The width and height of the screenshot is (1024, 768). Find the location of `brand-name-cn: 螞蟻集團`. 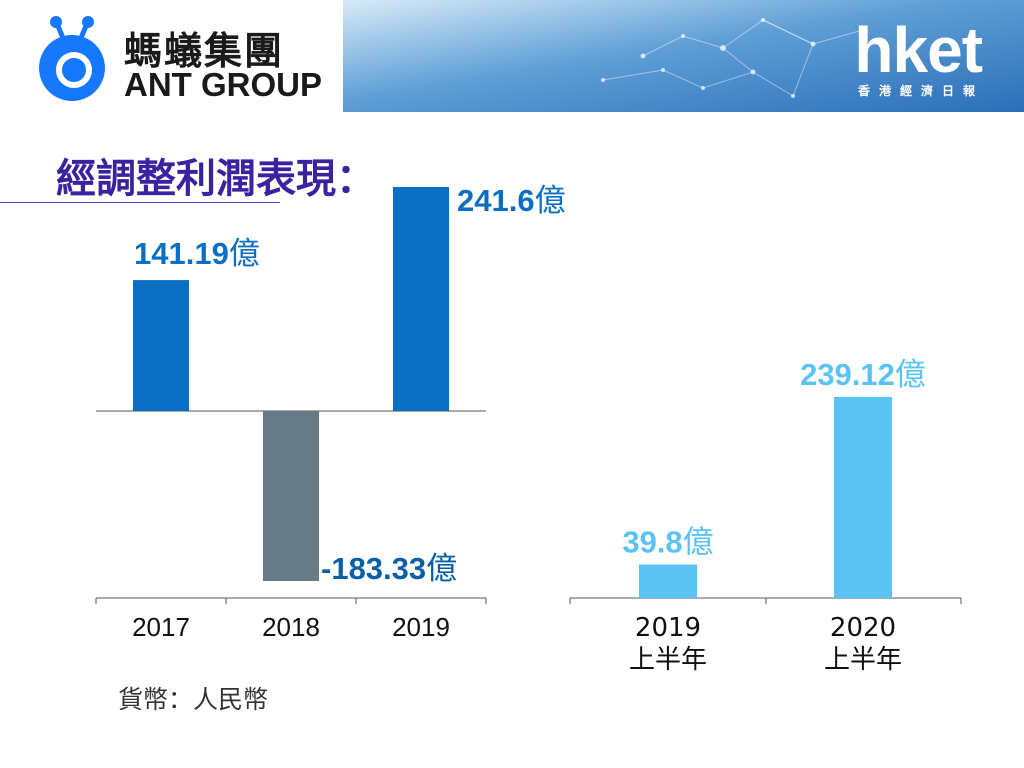

brand-name-cn: 螞蟻集團 is located at coordinates (204, 51).